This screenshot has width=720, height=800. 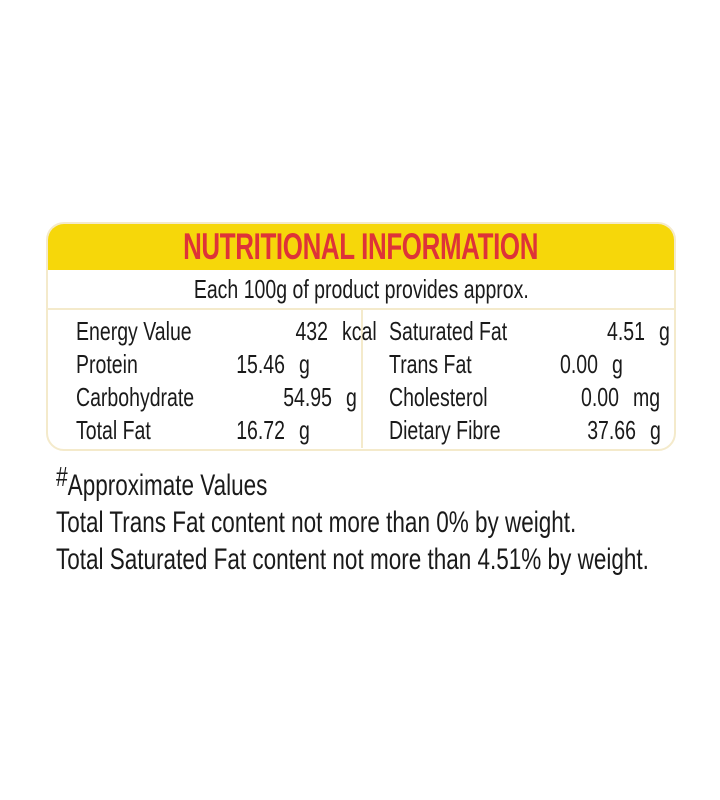 What do you see at coordinates (312, 331) in the screenshot?
I see `nutrient-value: 432` at bounding box center [312, 331].